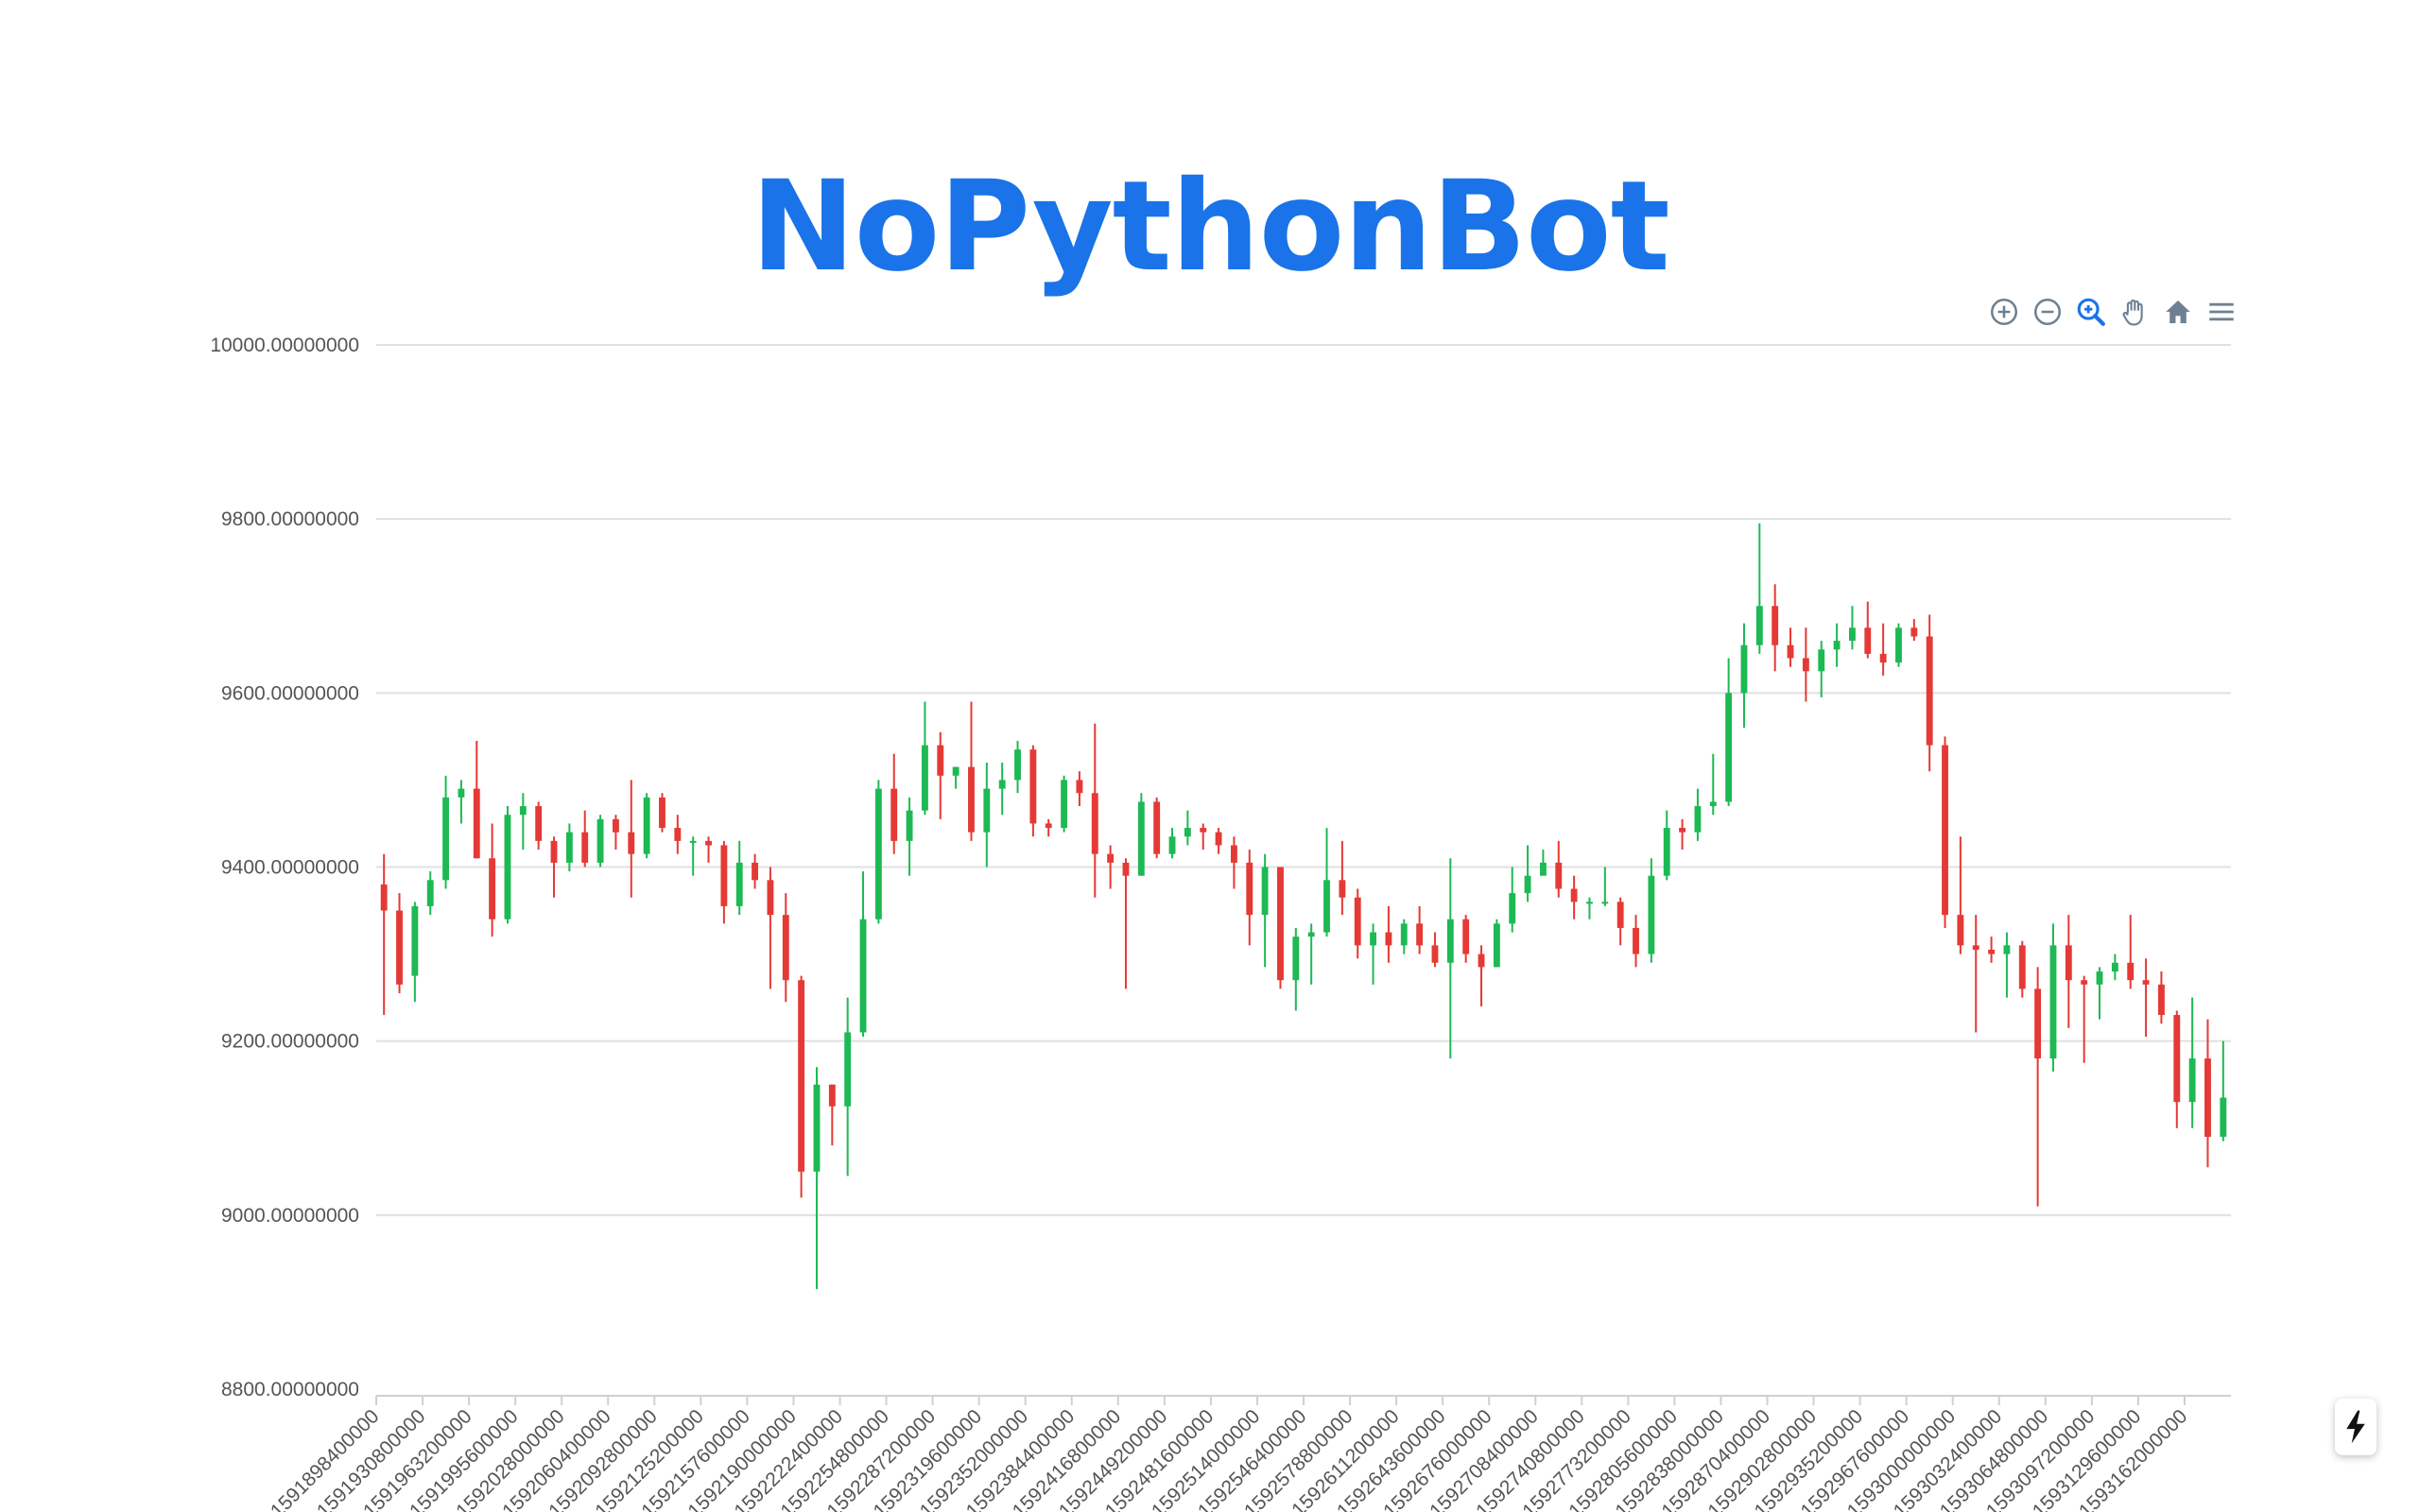  What do you see at coordinates (2221, 312) in the screenshot?
I see `menu-button` at bounding box center [2221, 312].